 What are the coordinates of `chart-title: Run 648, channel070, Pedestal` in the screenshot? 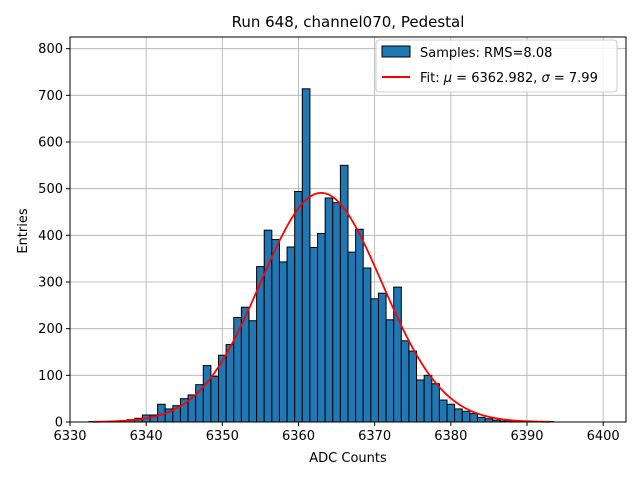 It's located at (348, 22).